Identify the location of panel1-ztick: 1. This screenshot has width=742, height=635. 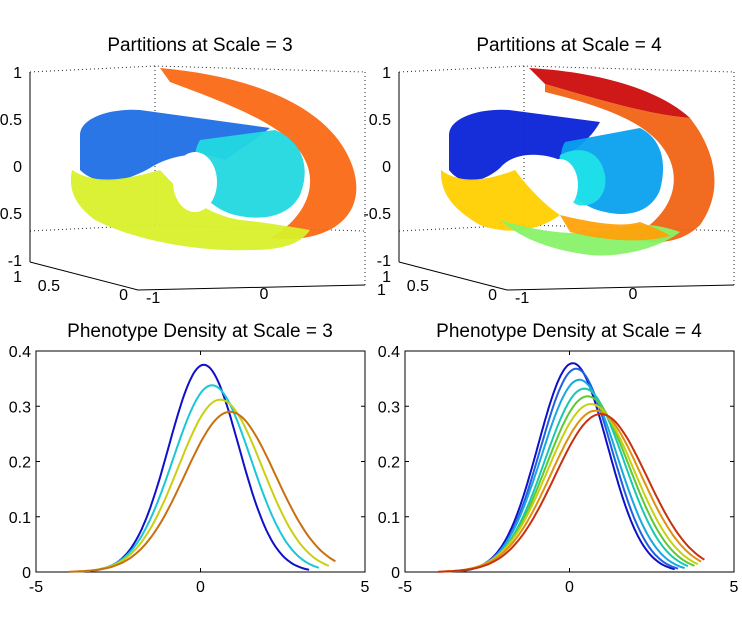
(17, 73).